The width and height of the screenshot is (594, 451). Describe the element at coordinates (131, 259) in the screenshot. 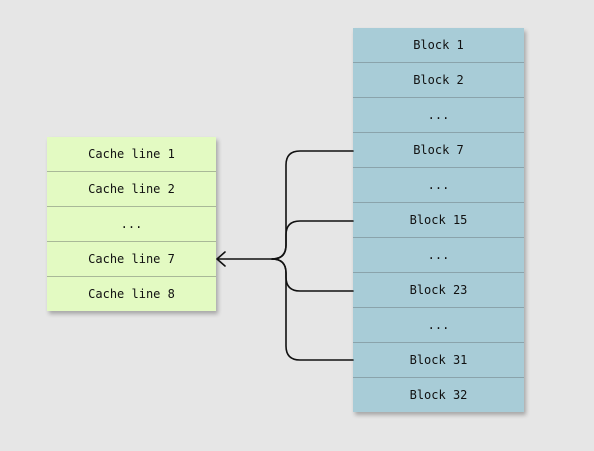

I see `cache-line-cell: Cache line 7` at that location.